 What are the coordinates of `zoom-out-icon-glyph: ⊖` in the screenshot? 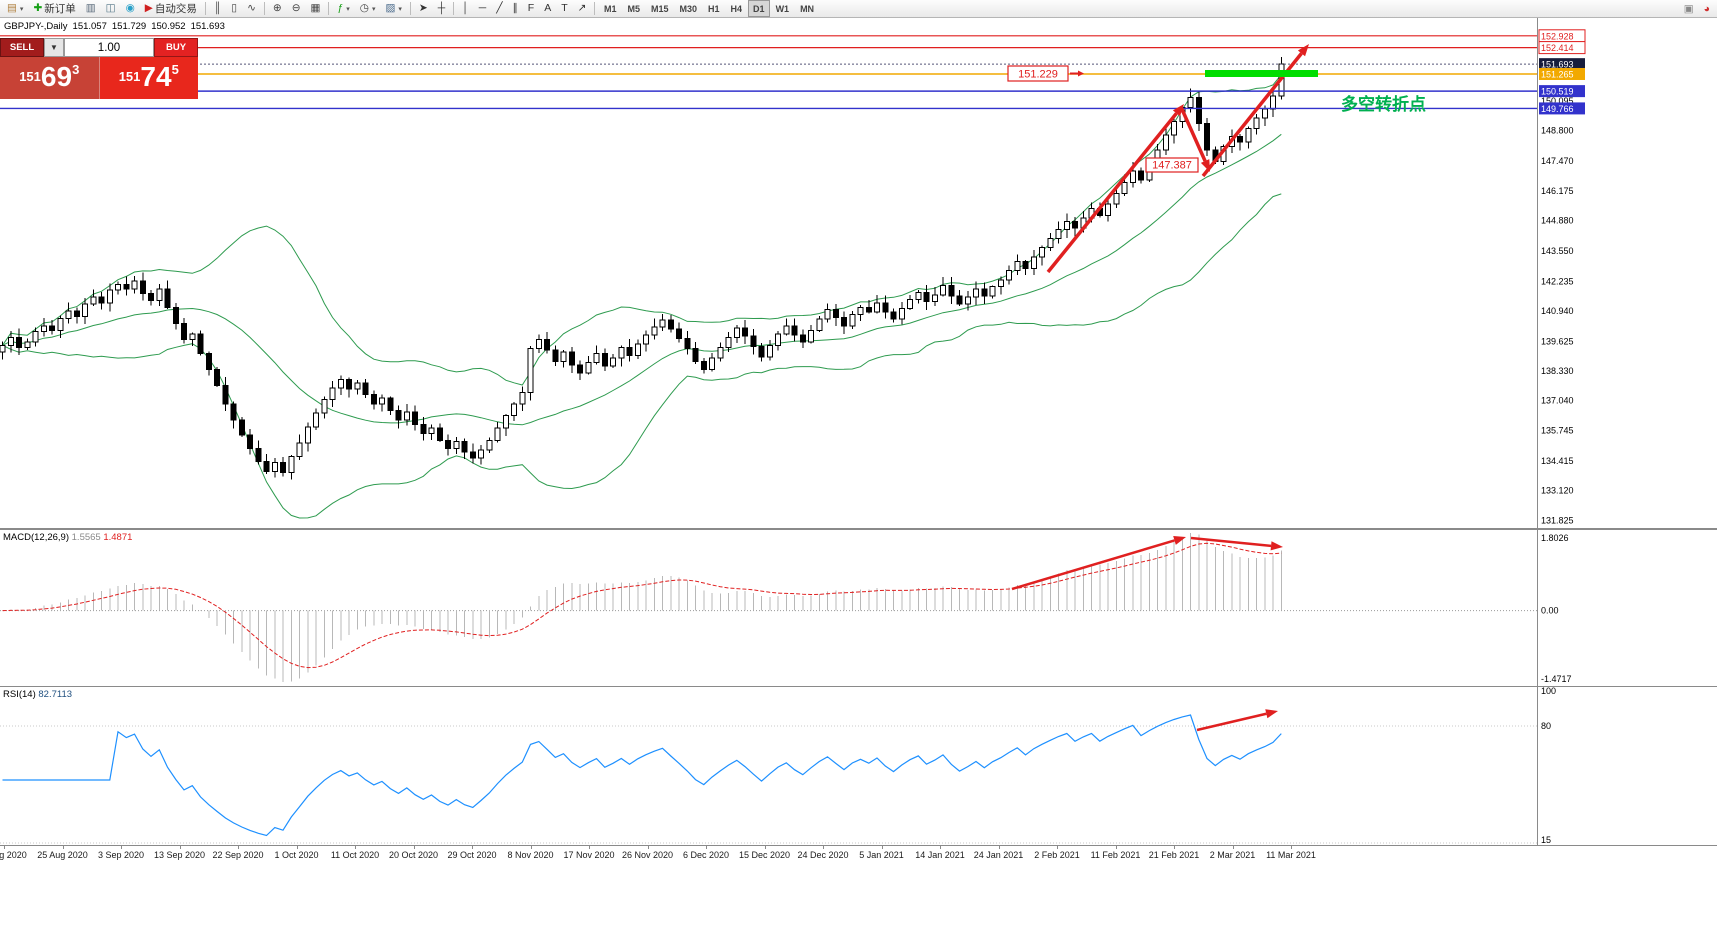 It's located at (296, 8).